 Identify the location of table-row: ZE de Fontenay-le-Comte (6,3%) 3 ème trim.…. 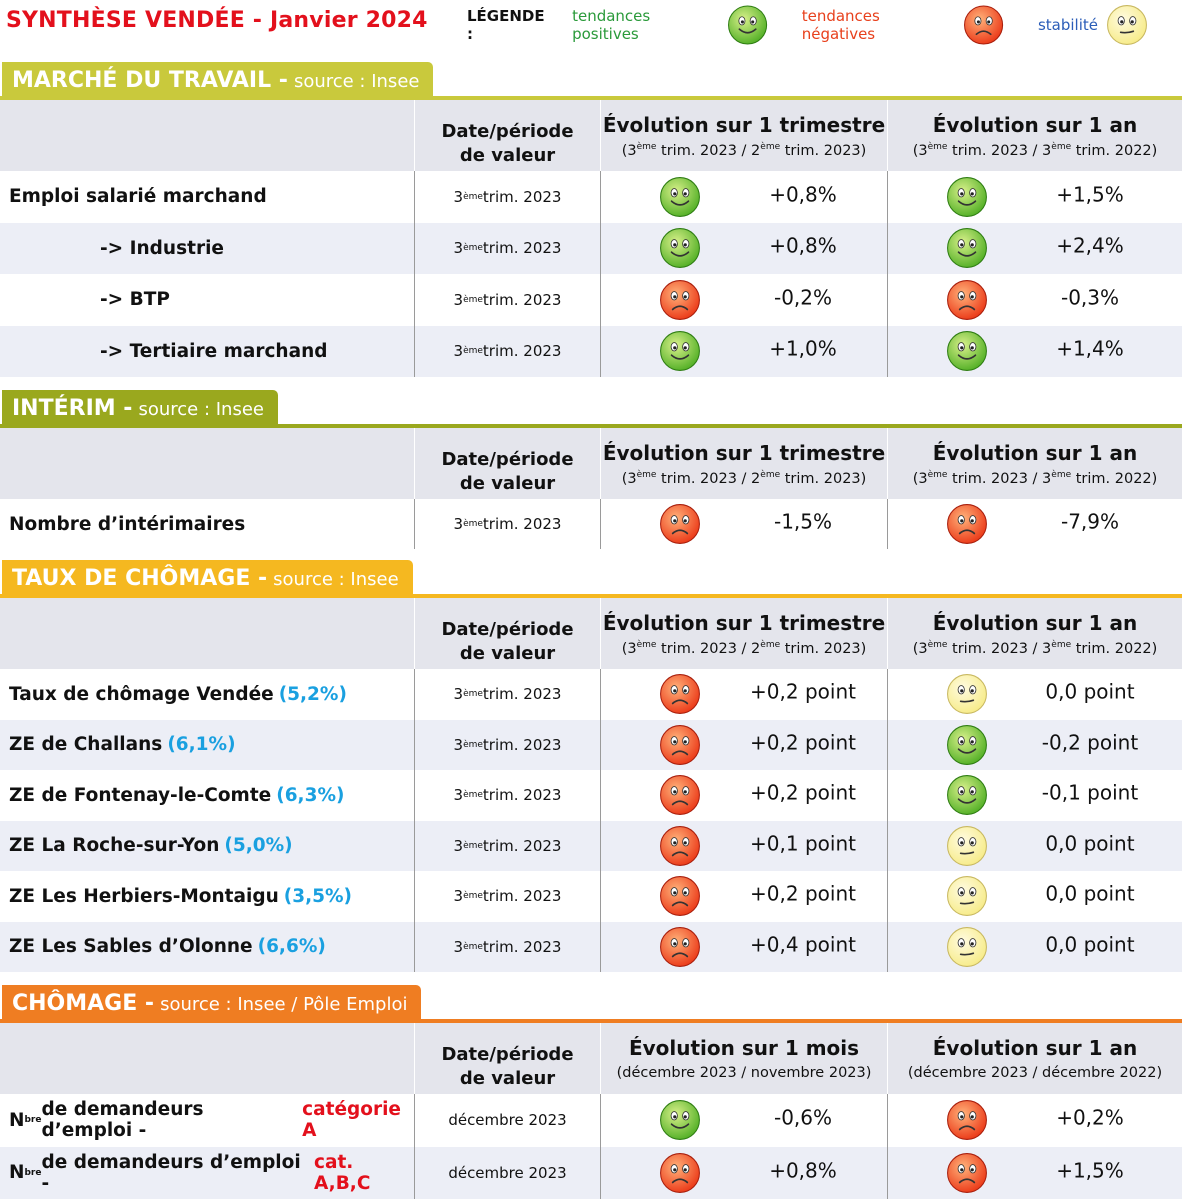
(591, 795).